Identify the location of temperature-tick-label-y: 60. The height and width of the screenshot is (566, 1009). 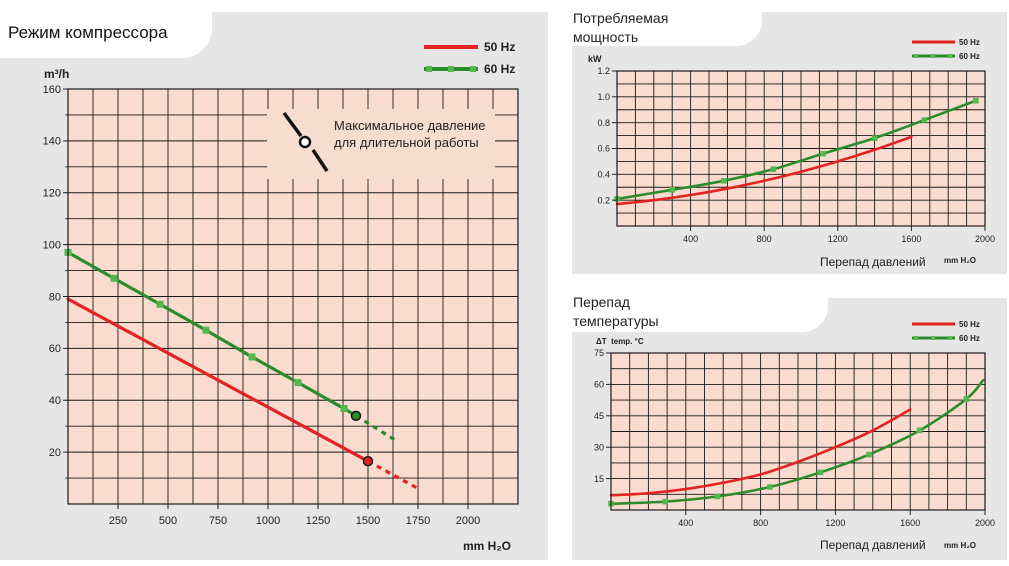
(599, 385).